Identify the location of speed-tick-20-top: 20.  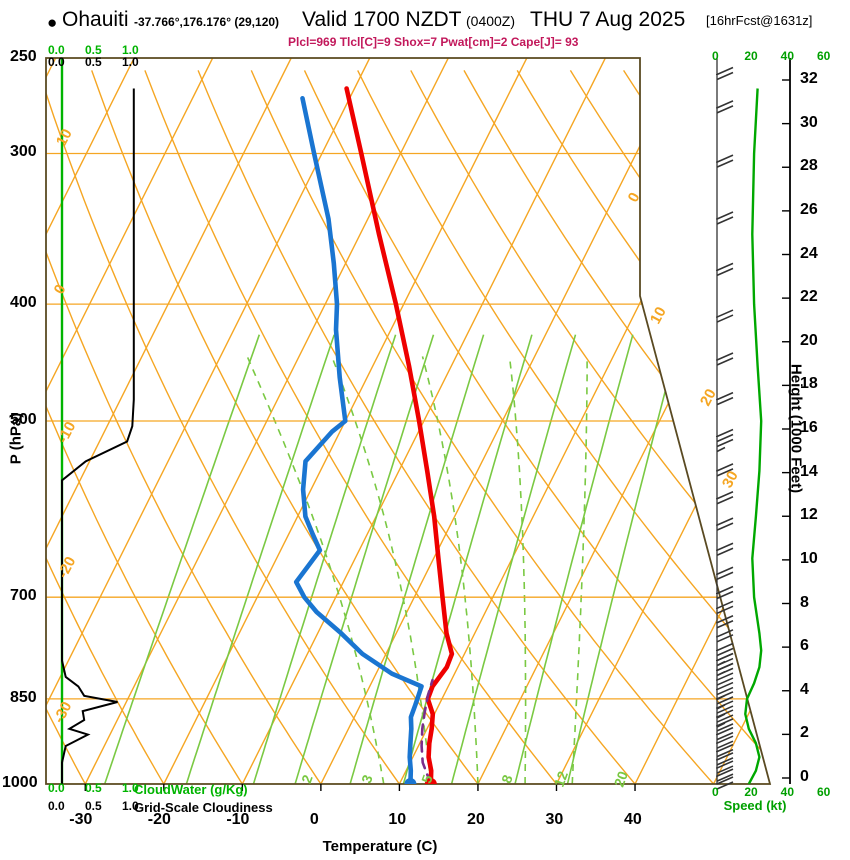
(751, 56).